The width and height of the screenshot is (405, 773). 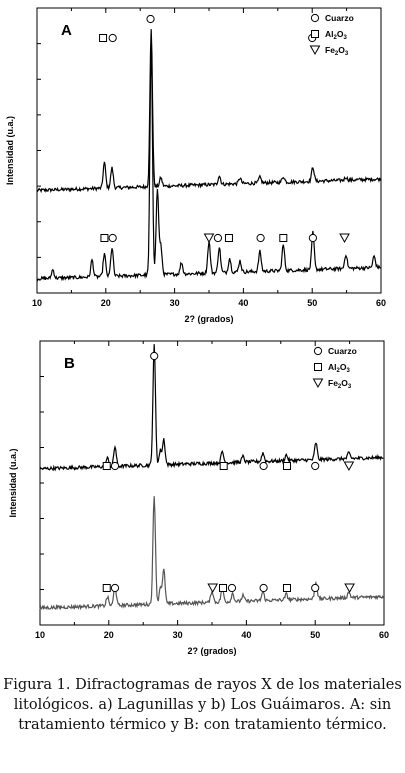 What do you see at coordinates (69, 363) in the screenshot?
I see `panel-label: B` at bounding box center [69, 363].